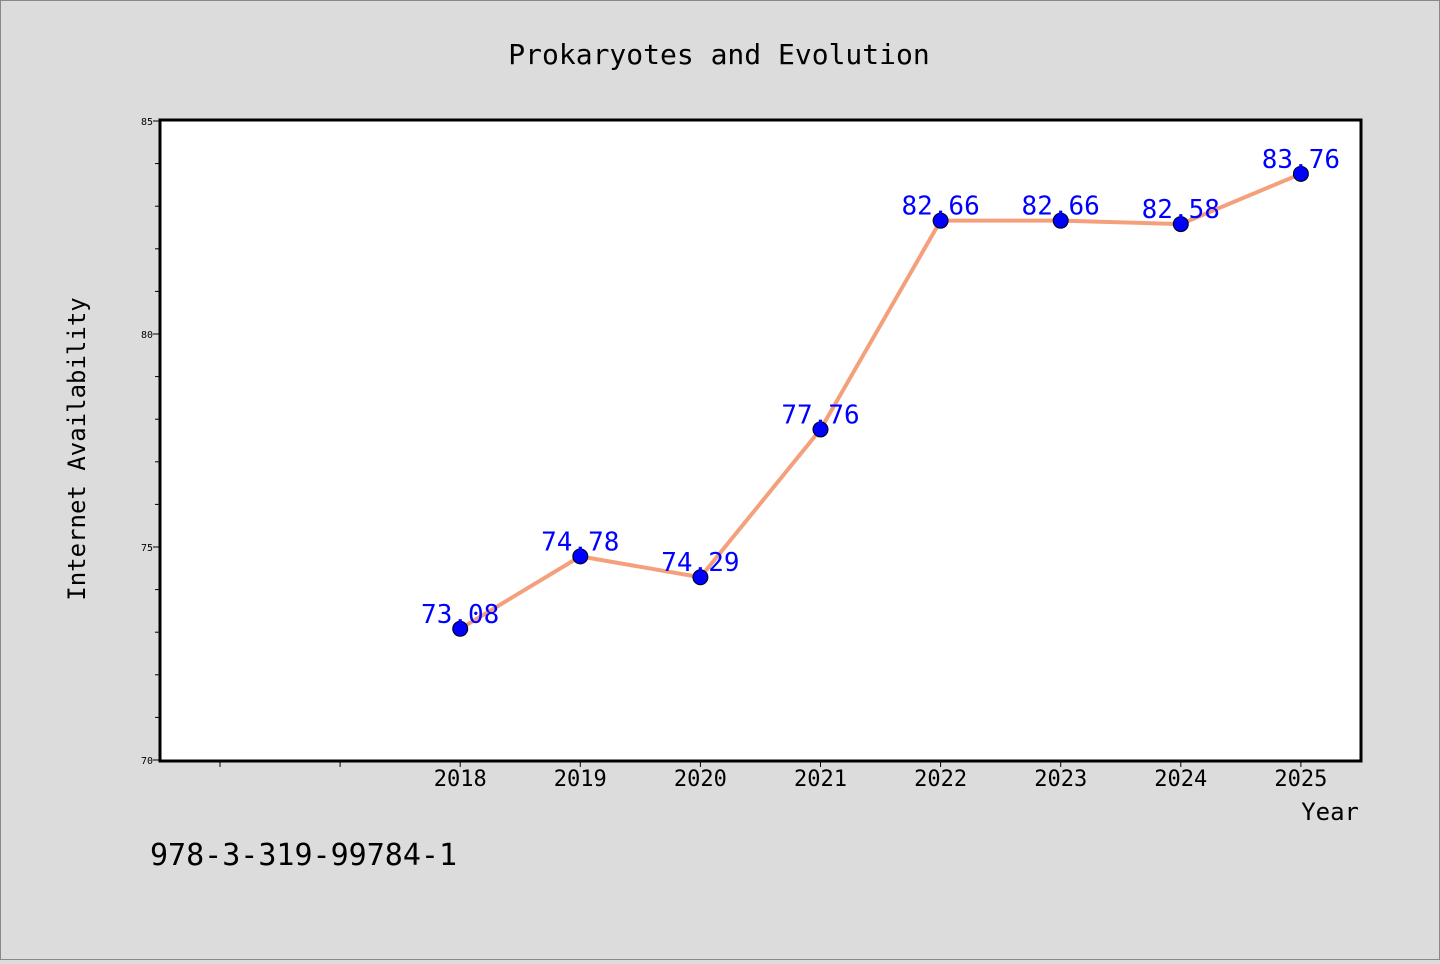 This screenshot has height=964, width=1440. I want to click on y-axis-label: Internet Availability, so click(77, 448).